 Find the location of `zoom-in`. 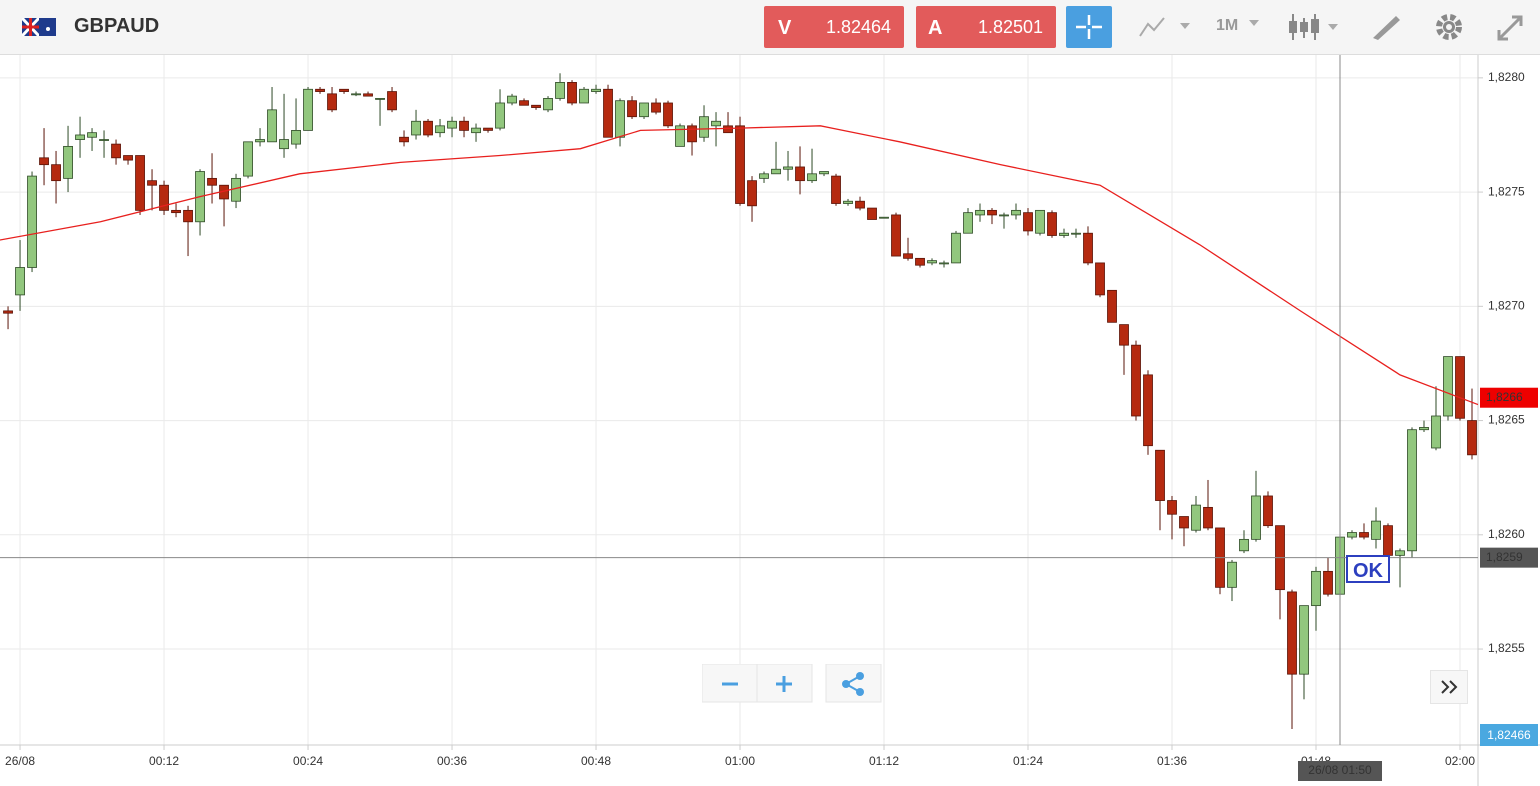

zoom-in is located at coordinates (784, 684).